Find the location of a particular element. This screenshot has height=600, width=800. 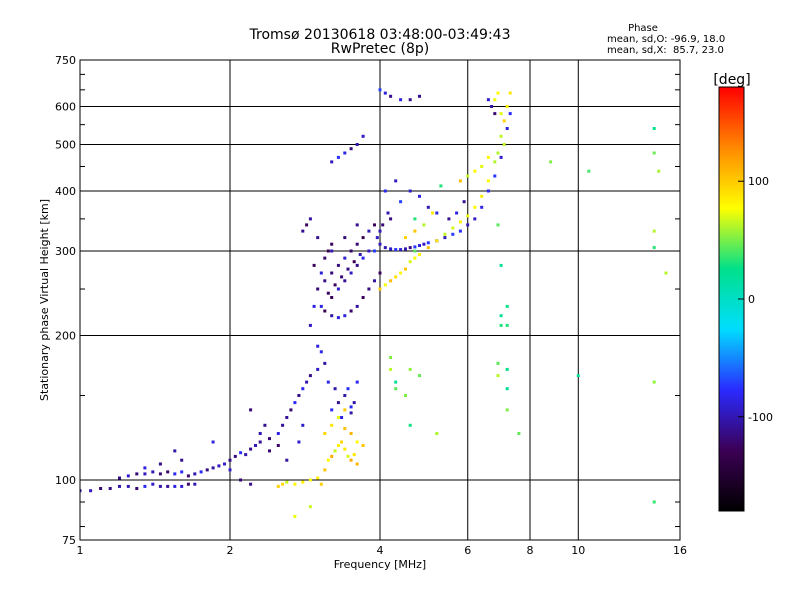

stats-line-o: mean, sd,O: -96.9, 18.0 is located at coordinates (666, 39).